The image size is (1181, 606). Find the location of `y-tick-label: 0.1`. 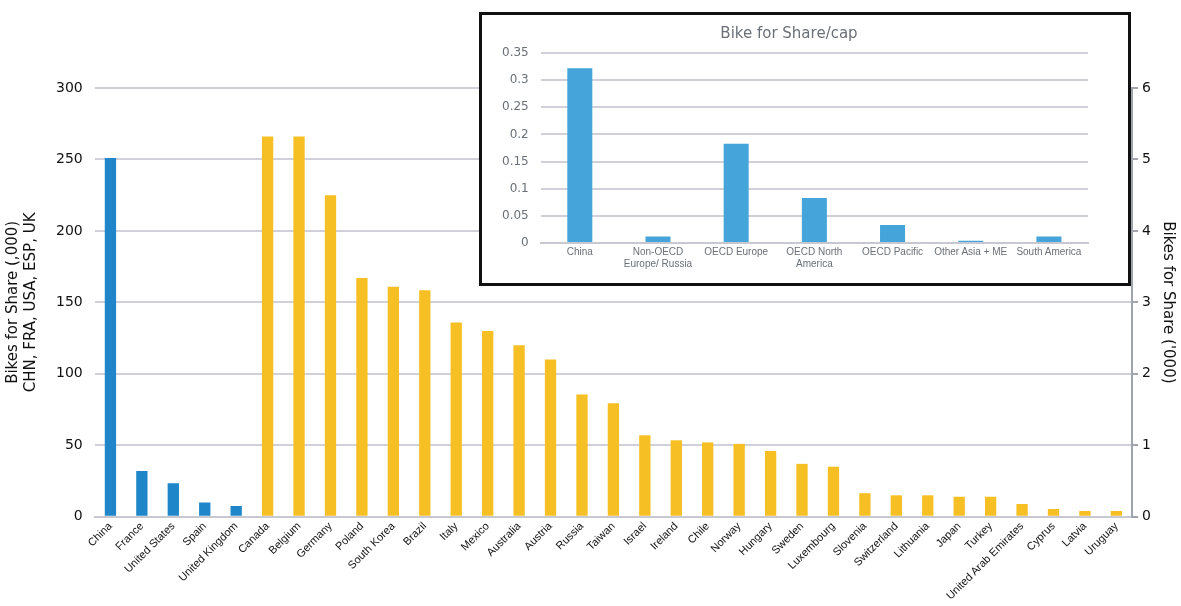

y-tick-label: 0.1 is located at coordinates (519, 187).